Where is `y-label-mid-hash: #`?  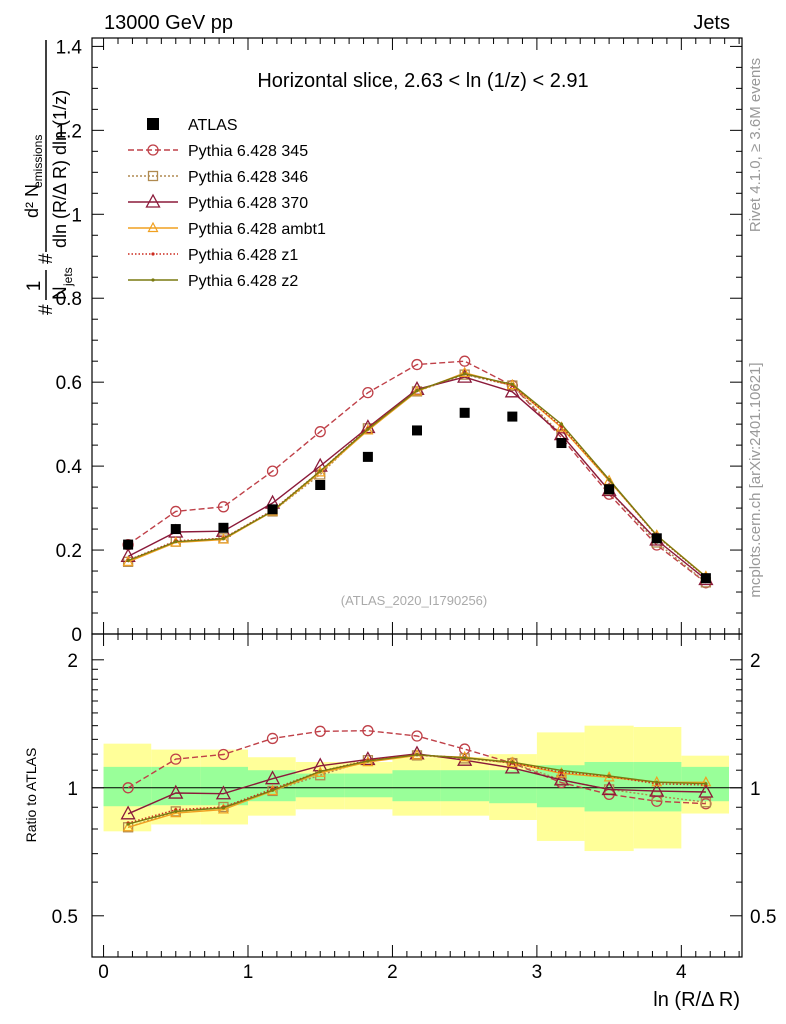 y-label-mid-hash: # is located at coordinates (46, 258).